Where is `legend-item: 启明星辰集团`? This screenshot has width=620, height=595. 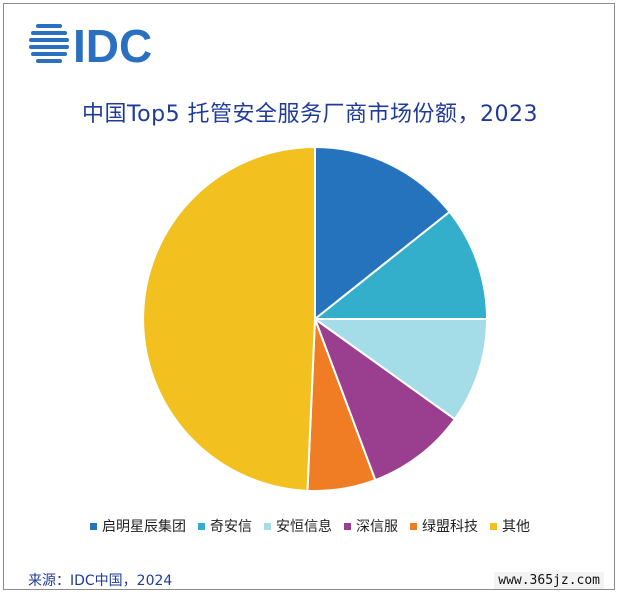 legend-item: 启明星辰集团 is located at coordinates (138, 526).